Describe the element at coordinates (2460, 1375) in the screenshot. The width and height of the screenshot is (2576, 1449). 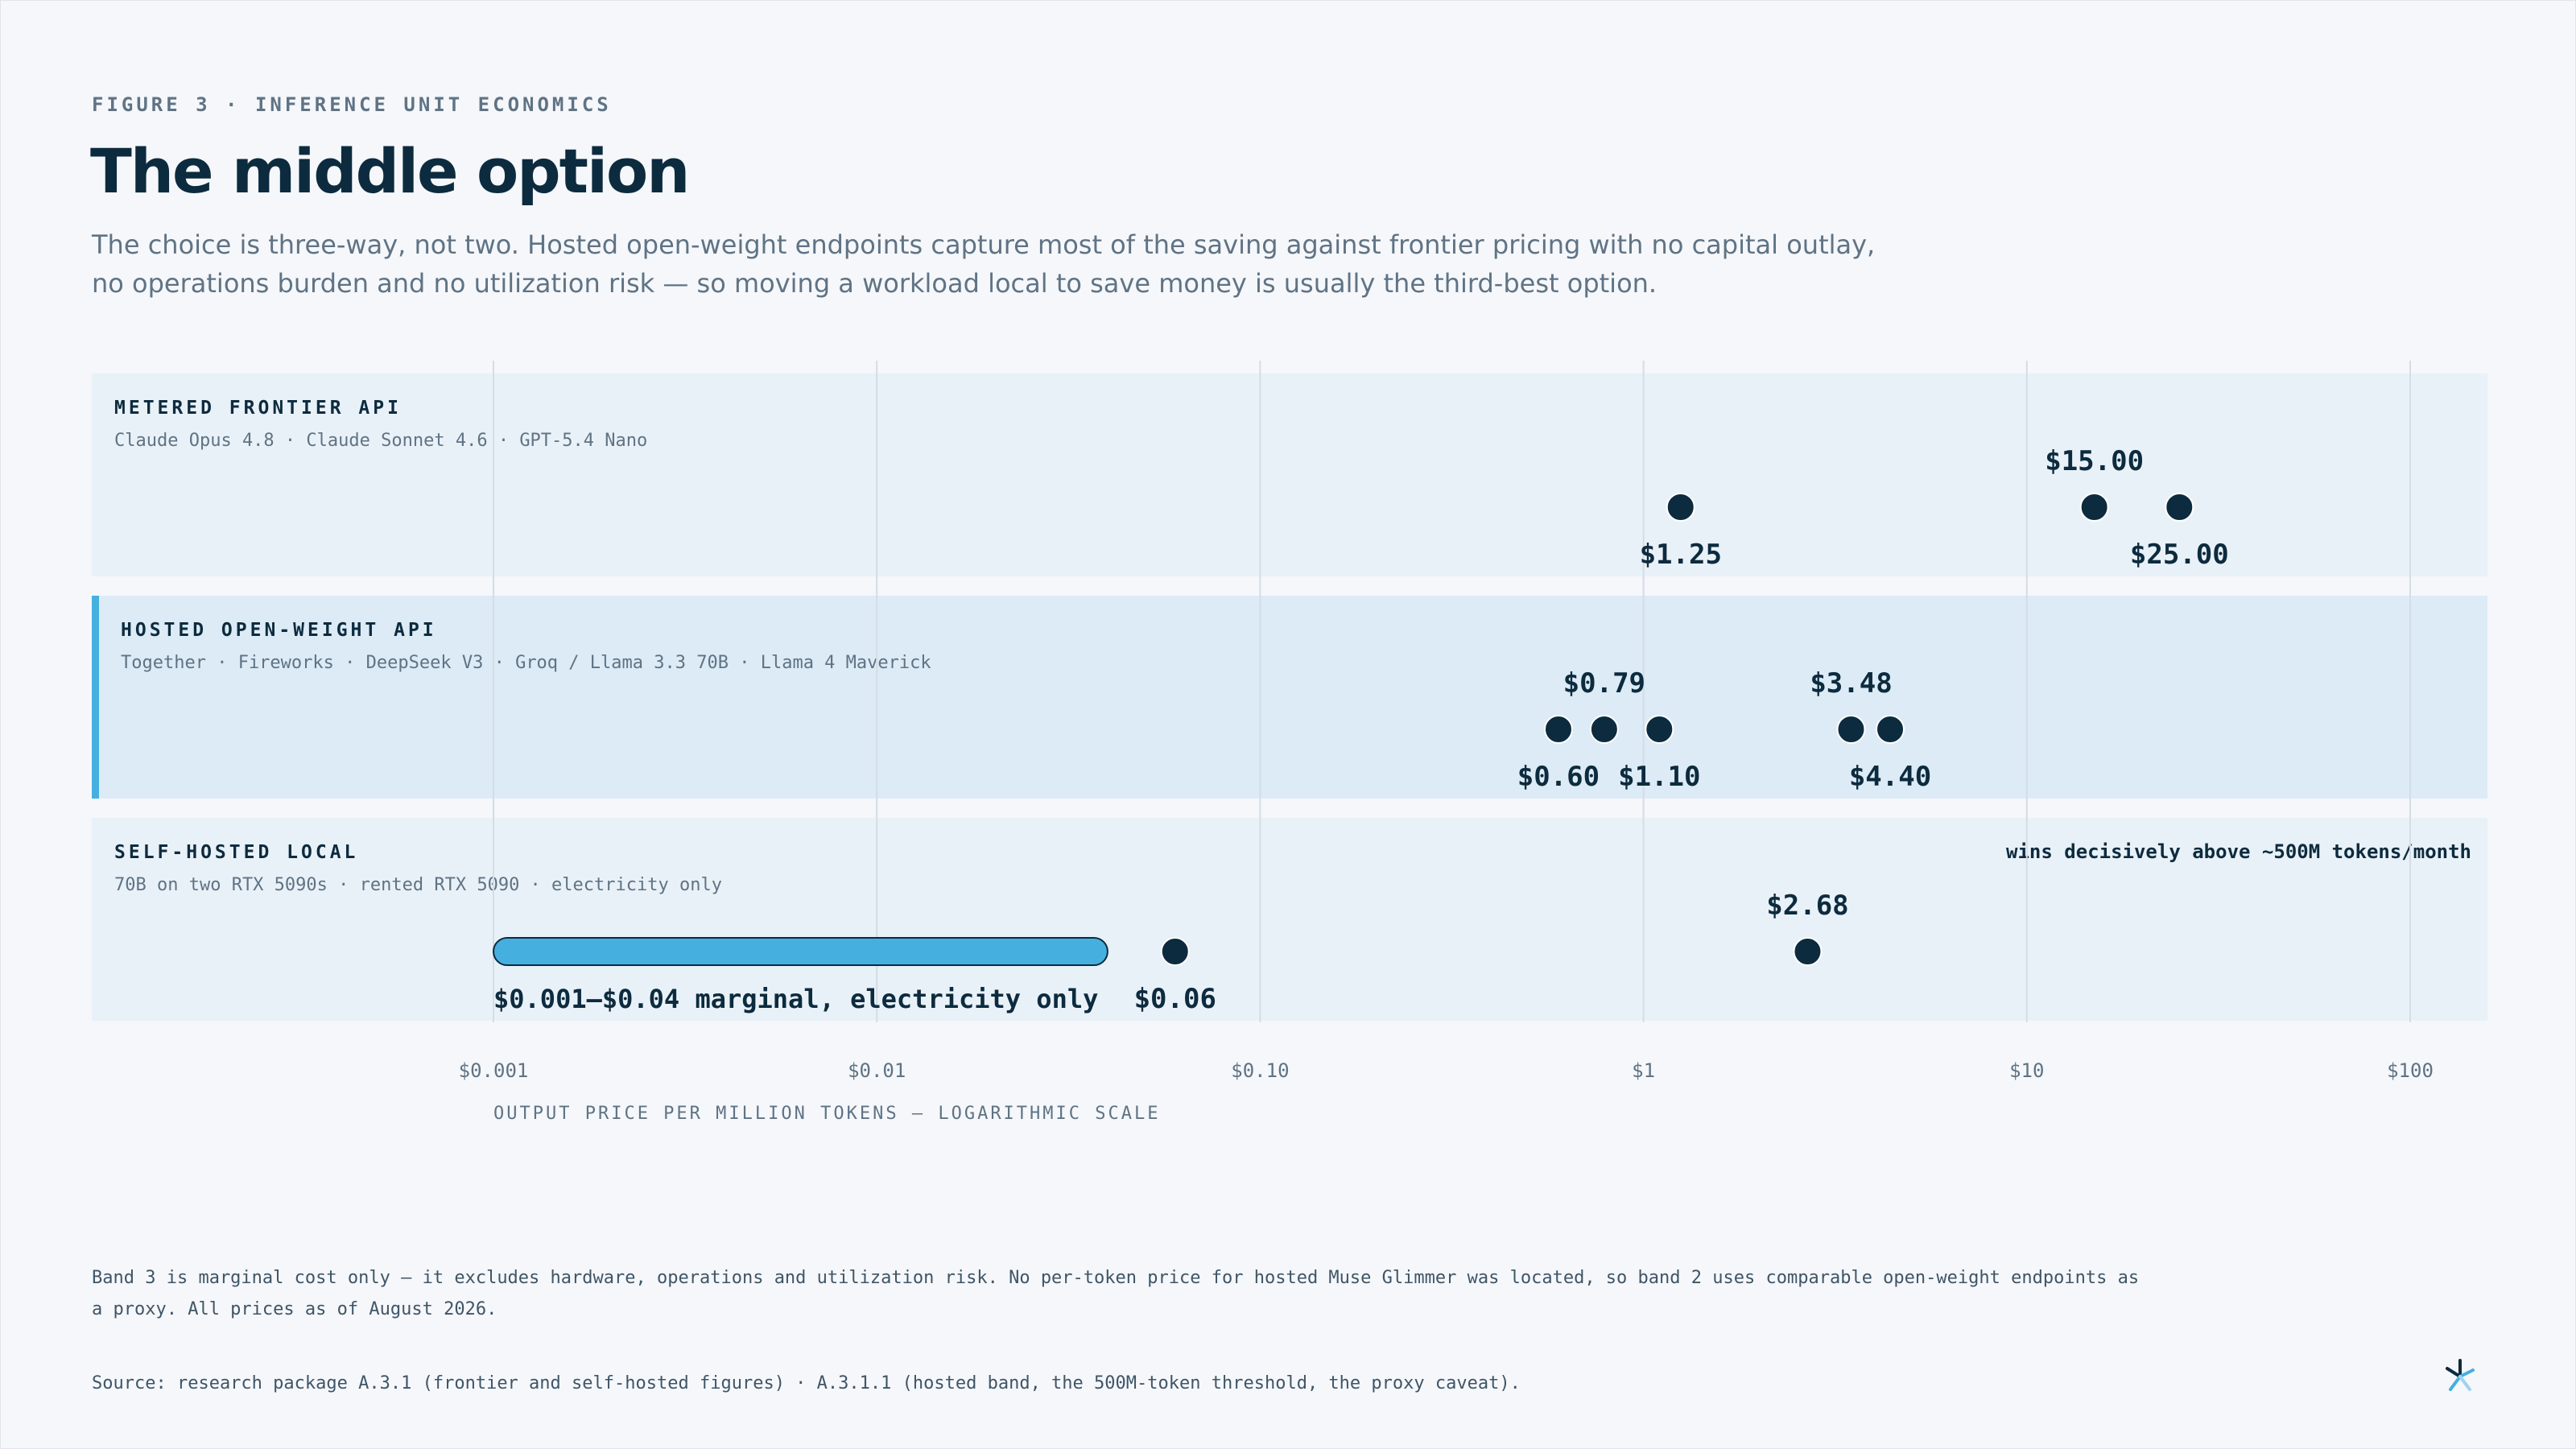
I see `spark-logo-icon` at that location.